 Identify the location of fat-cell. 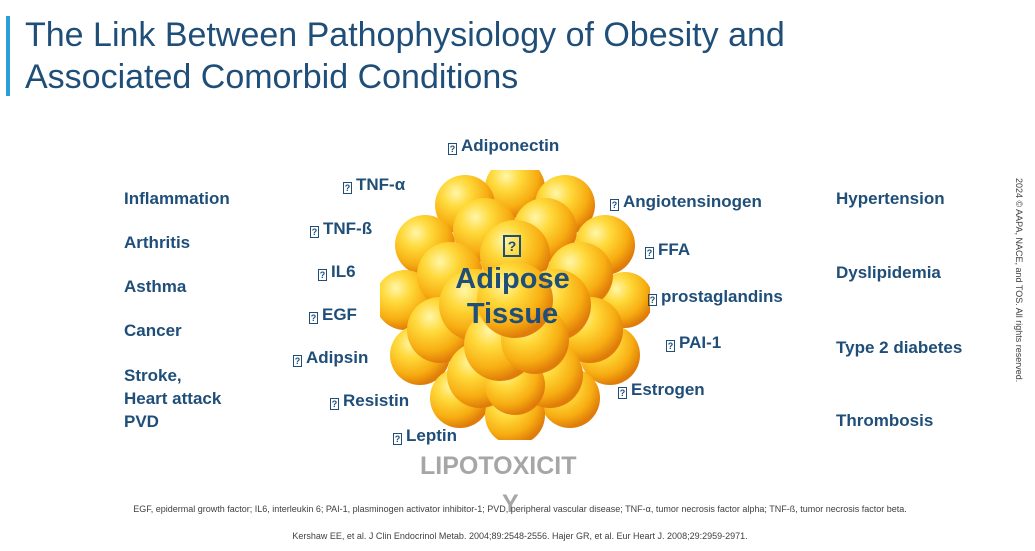
(515, 300).